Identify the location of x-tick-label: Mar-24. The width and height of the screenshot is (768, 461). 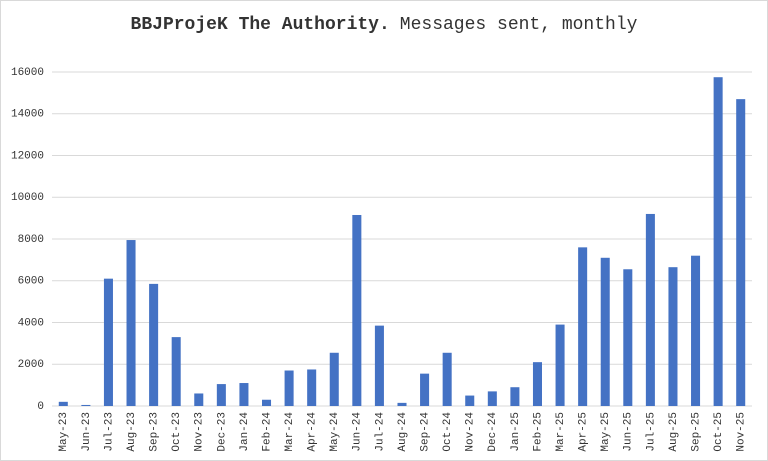
(290, 432).